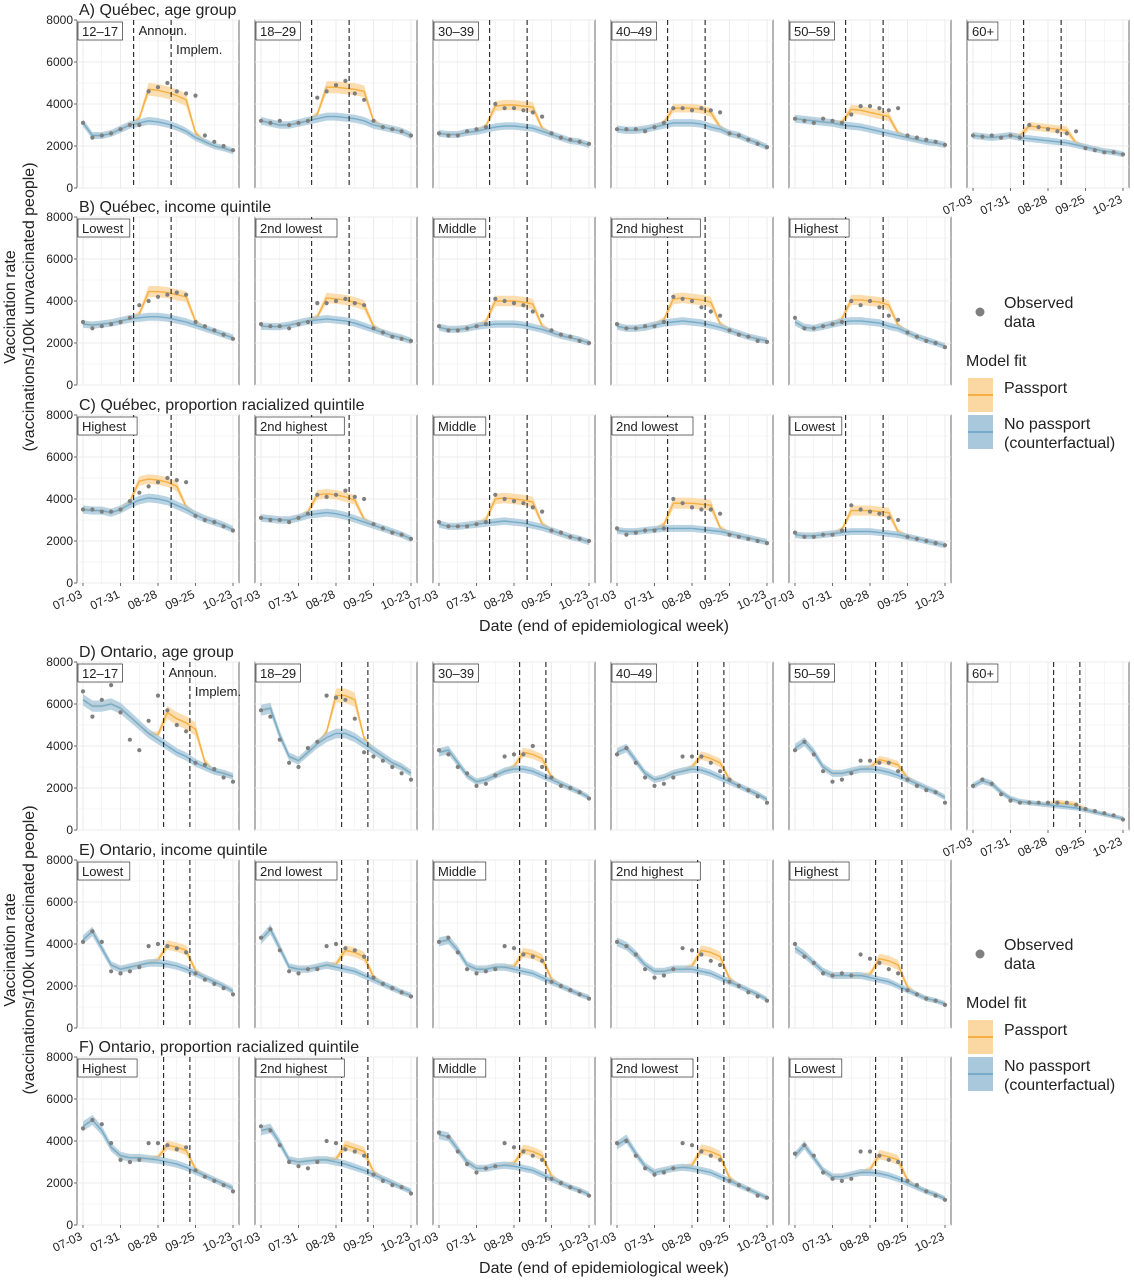  Describe the element at coordinates (59, 704) in the screenshot. I see `y-tick-label: 6000` at that location.